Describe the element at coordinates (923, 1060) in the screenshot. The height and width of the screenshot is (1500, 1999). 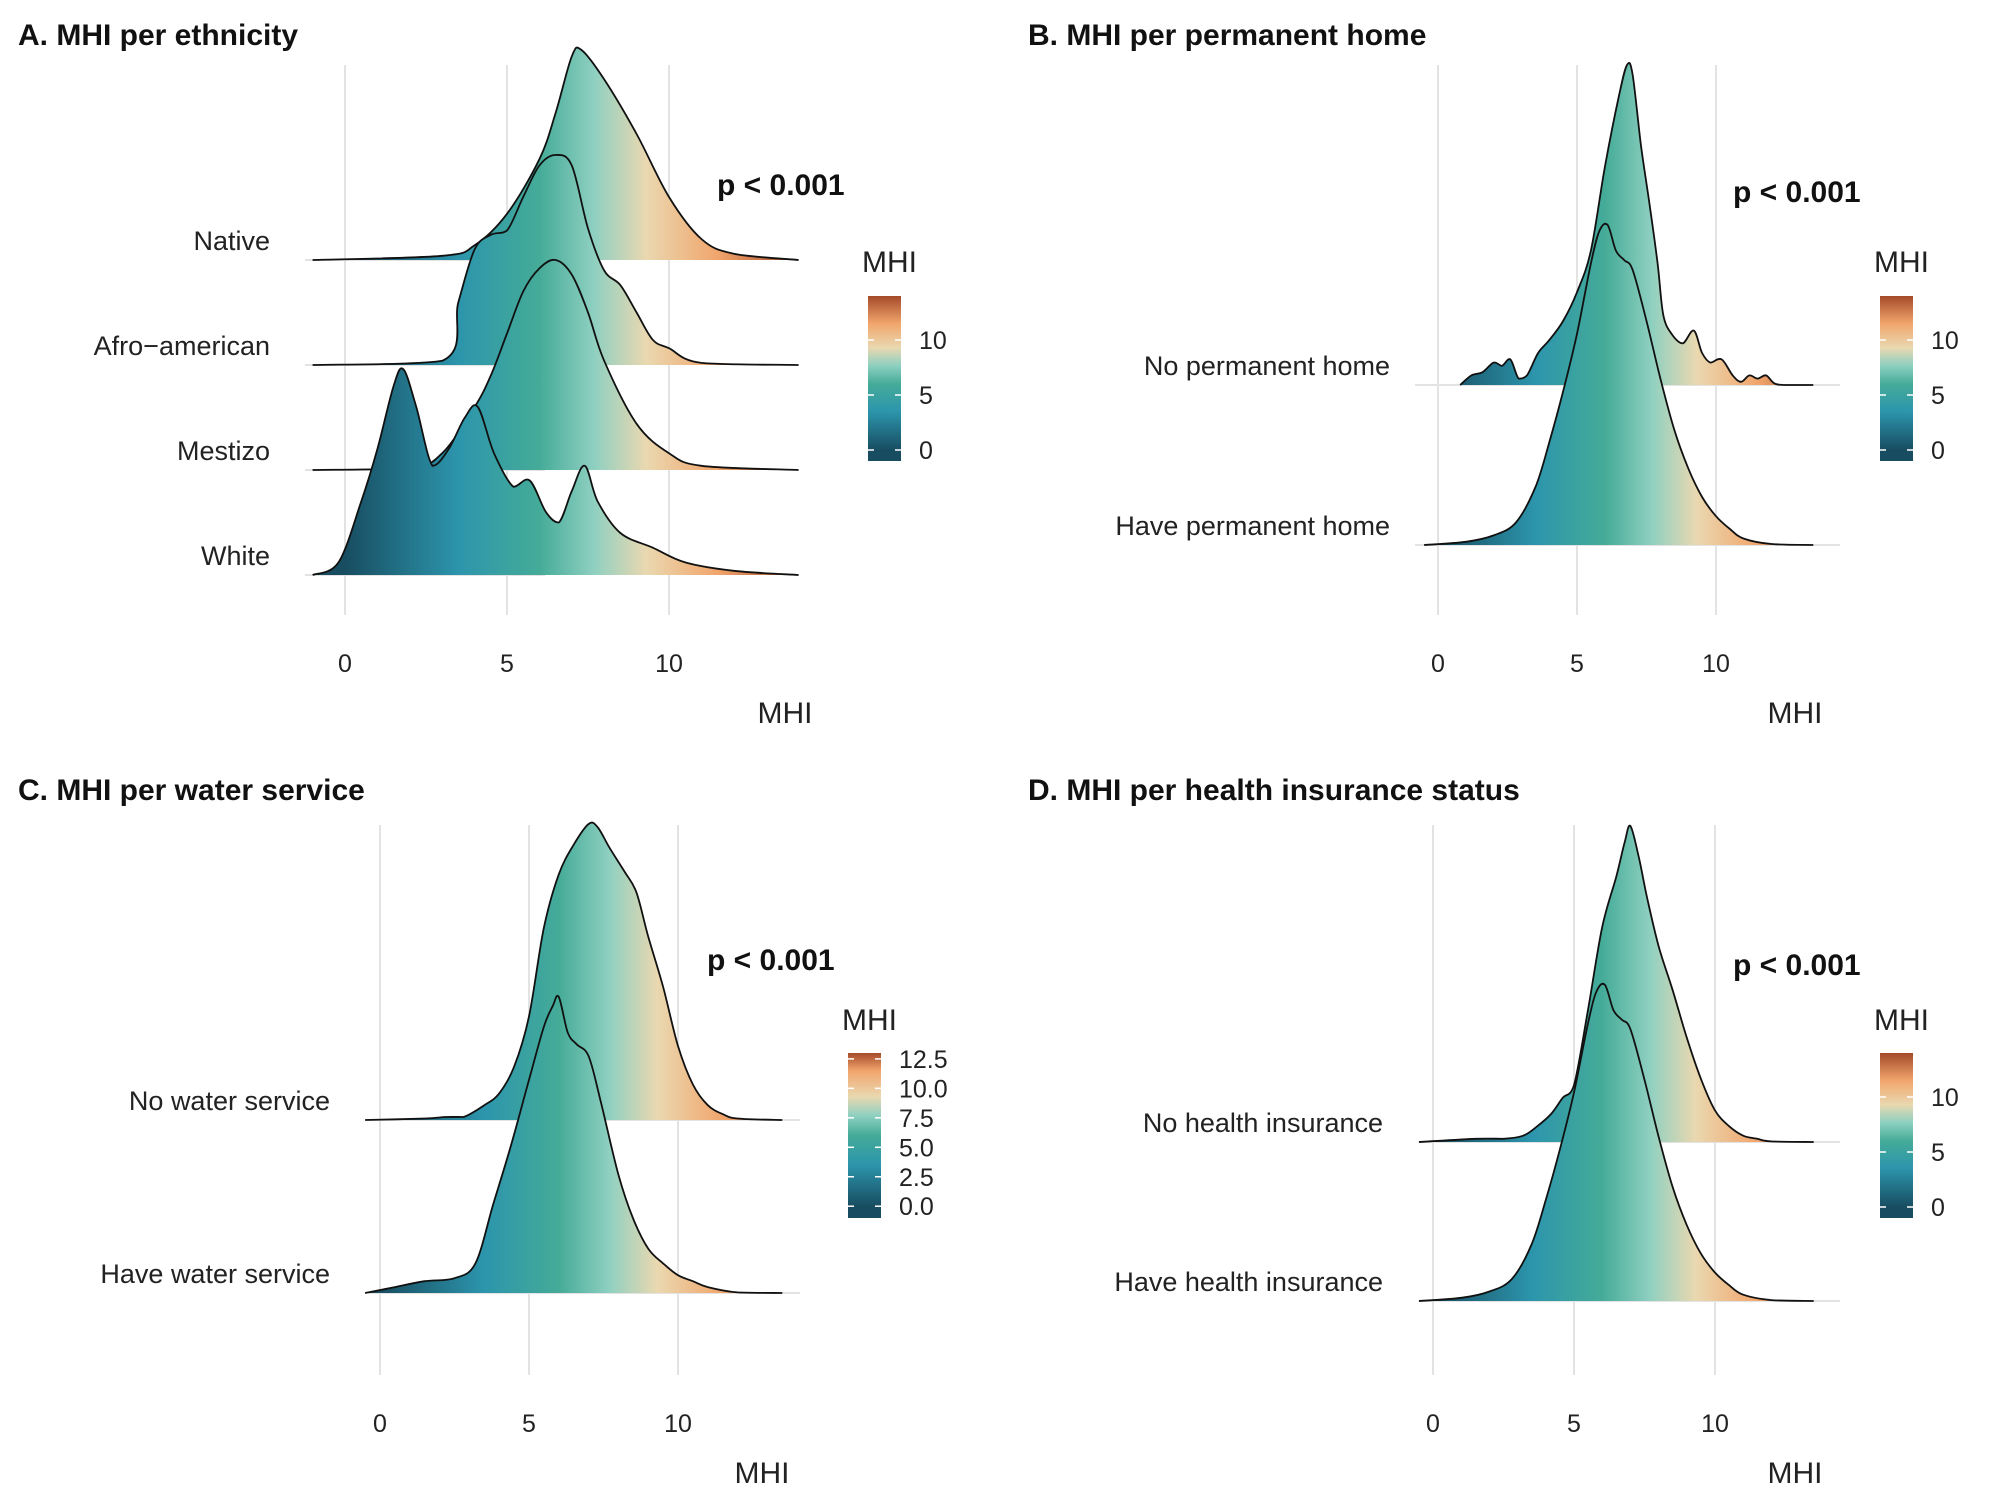
I see `legend-tick-label: 12.5` at that location.